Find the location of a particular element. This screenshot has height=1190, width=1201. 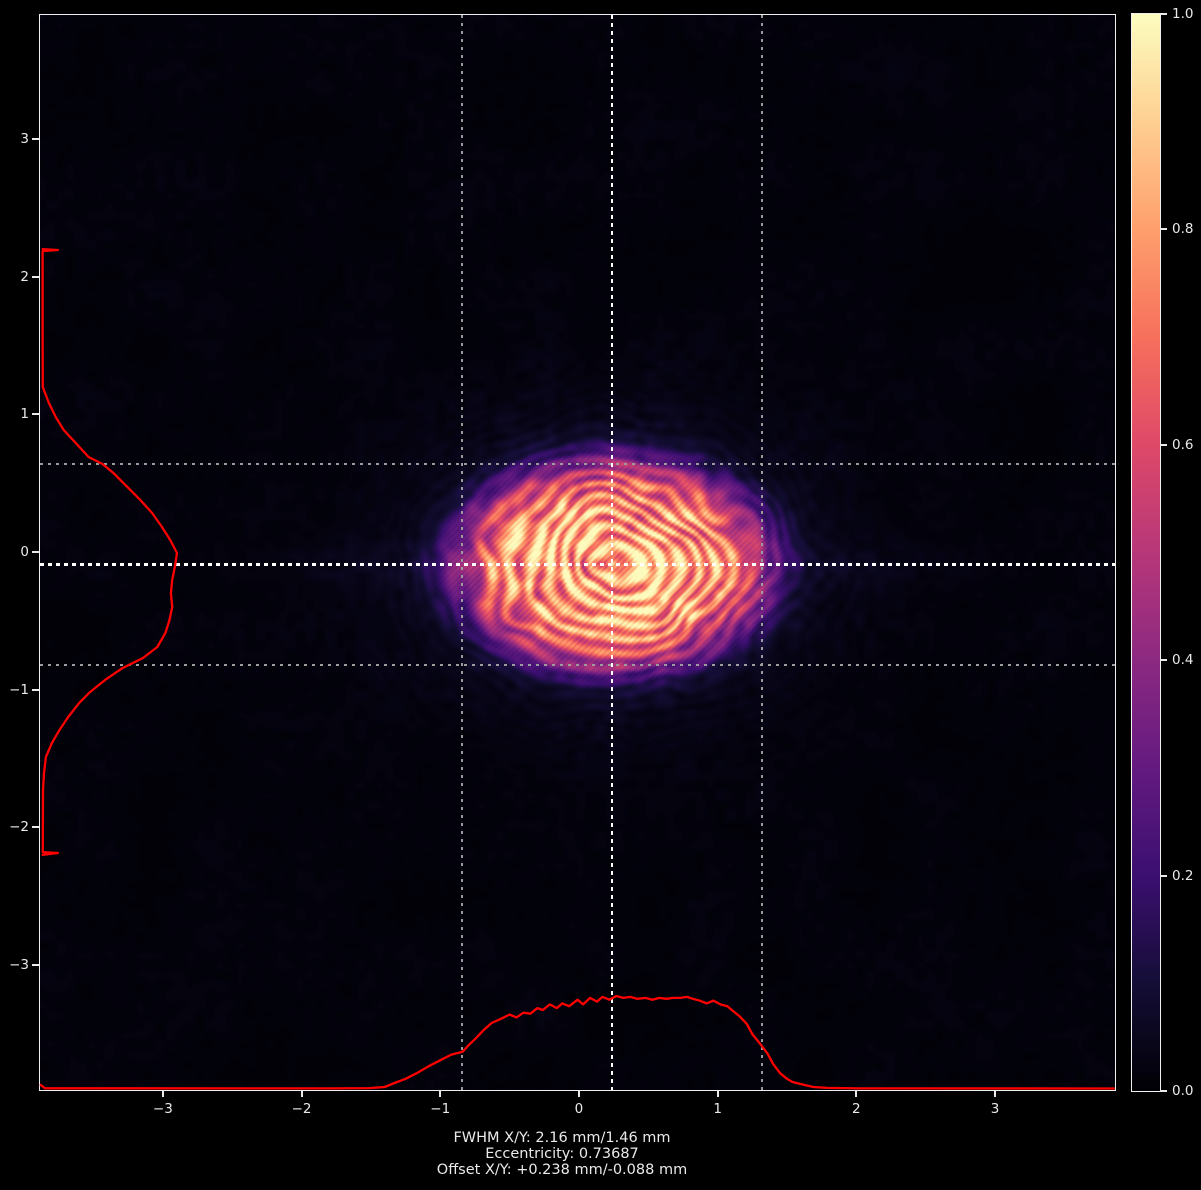

colorbar-tick-label: 1.0 is located at coordinates (1183, 14).